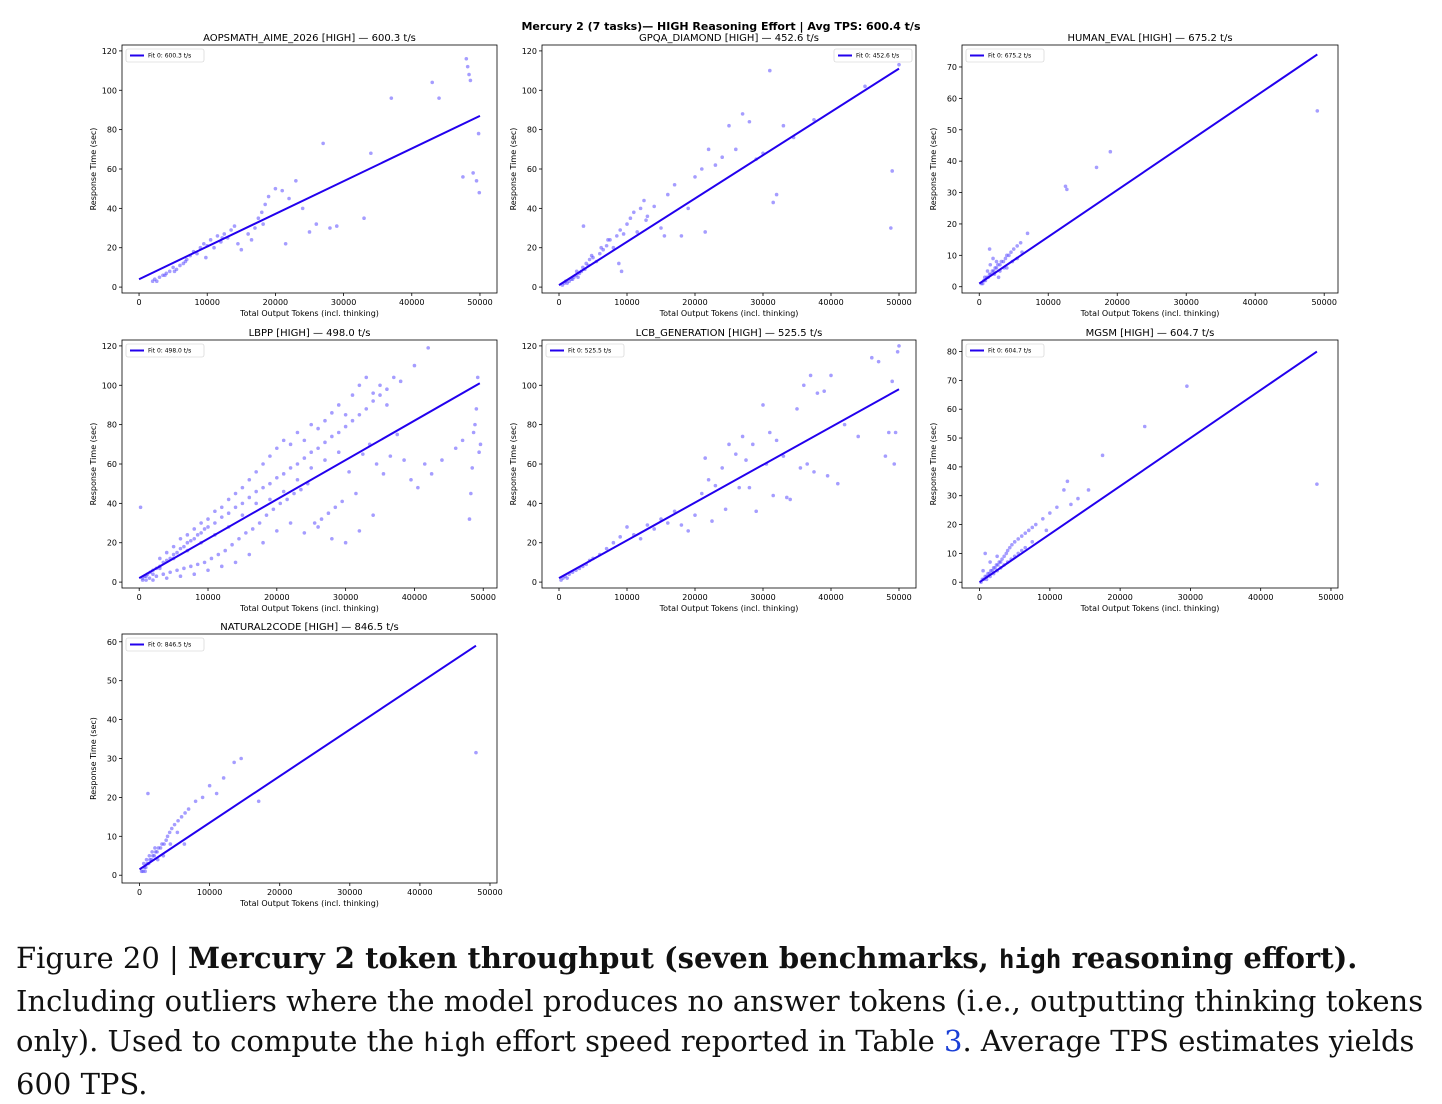 The height and width of the screenshot is (1104, 1442). What do you see at coordinates (952, 193) in the screenshot?
I see `y-tick-label: 30` at bounding box center [952, 193].